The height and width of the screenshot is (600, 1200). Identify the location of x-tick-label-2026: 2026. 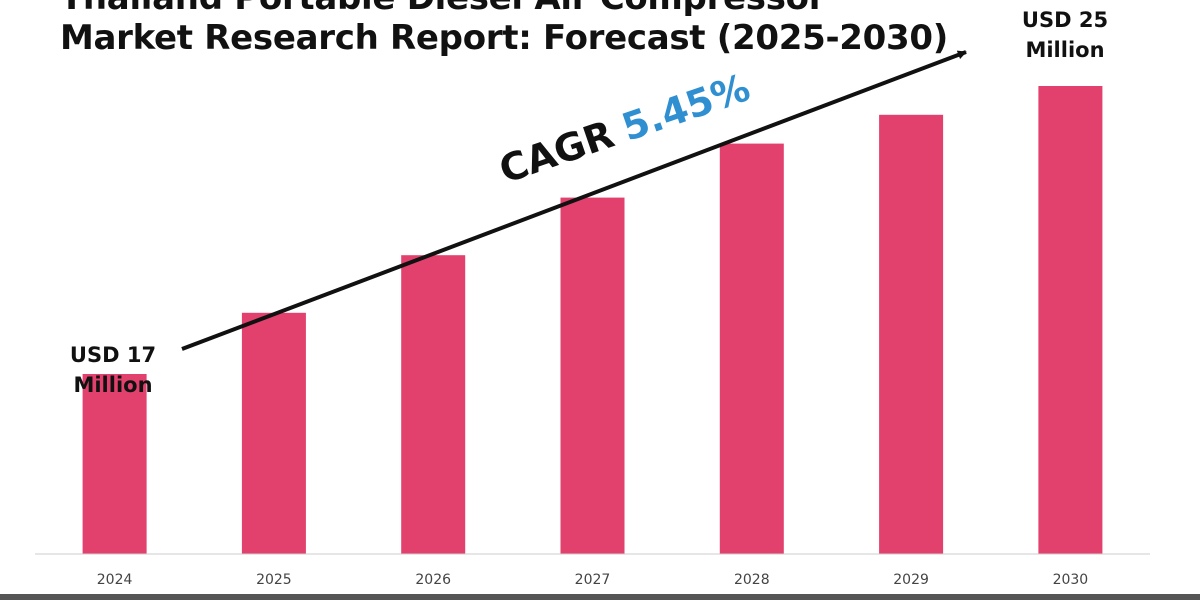
(433, 580).